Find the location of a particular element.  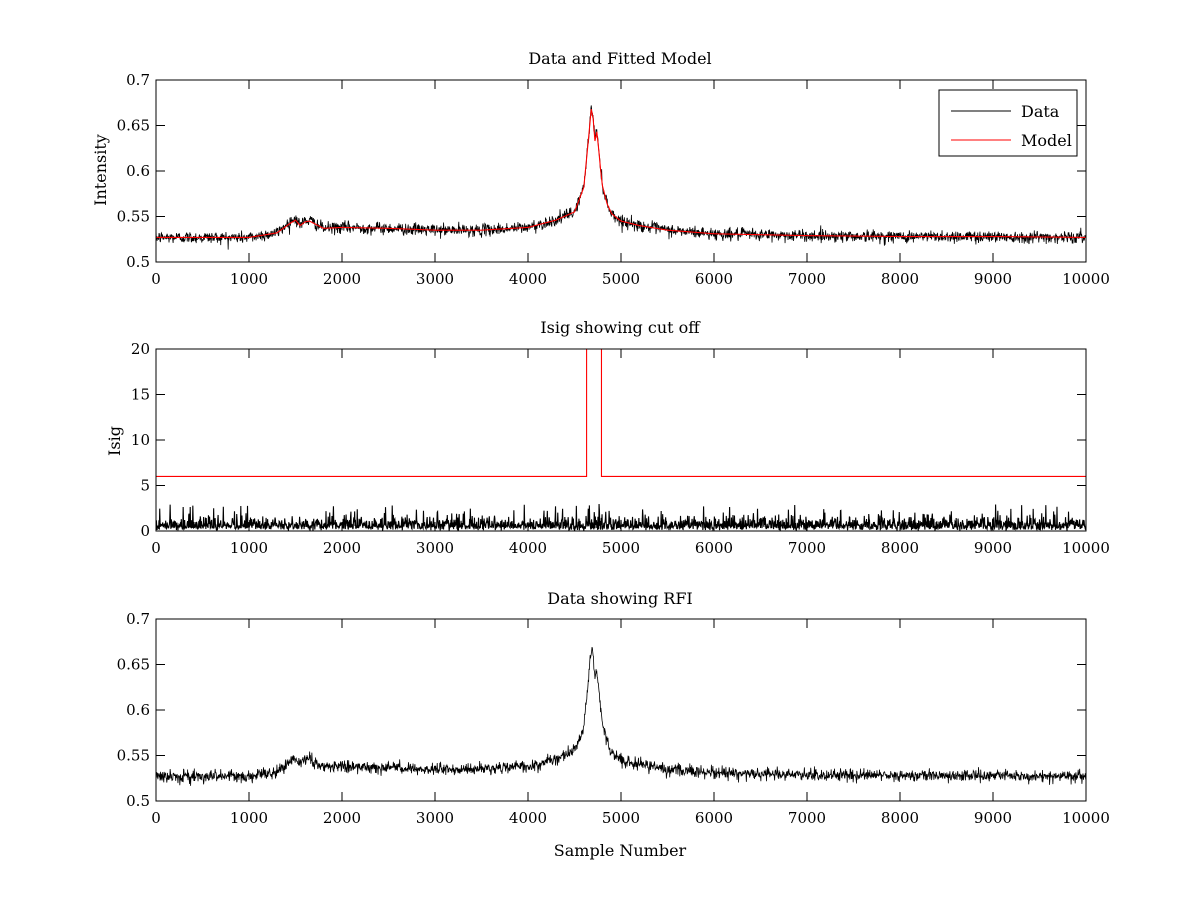

panel-1-ylabel: Intensity is located at coordinates (100, 170).